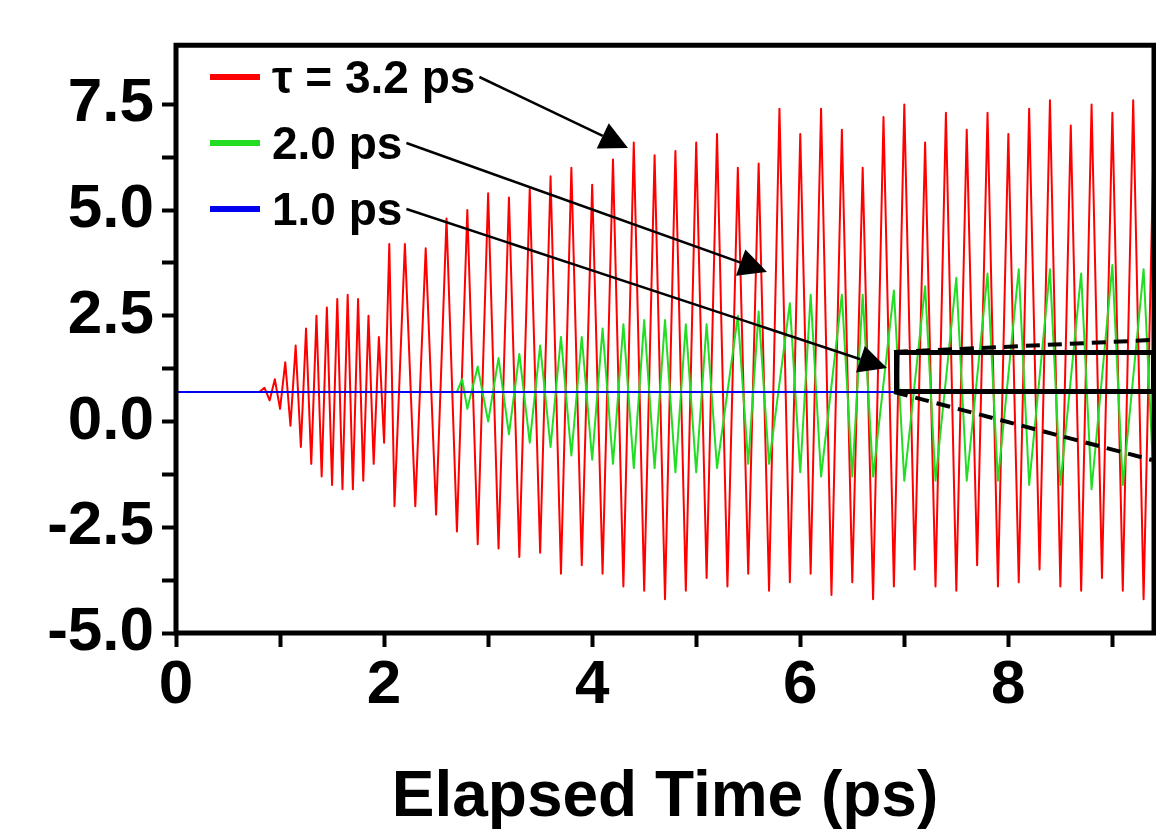 The height and width of the screenshot is (837, 1156). Describe the element at coordinates (176, 682) in the screenshot. I see `x-tick-label: 0` at that location.